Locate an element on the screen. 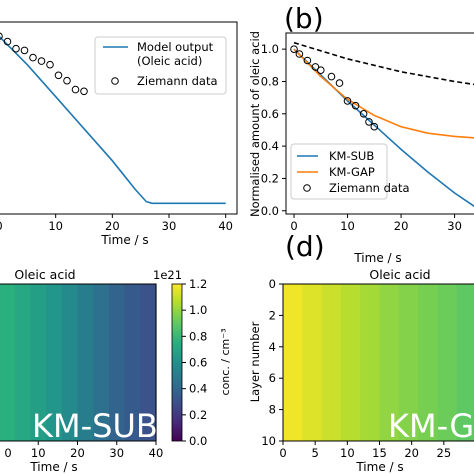 Image resolution: width=474 pixels, height=474 pixels. panel-a-xtick-label: 30 is located at coordinates (169, 226).